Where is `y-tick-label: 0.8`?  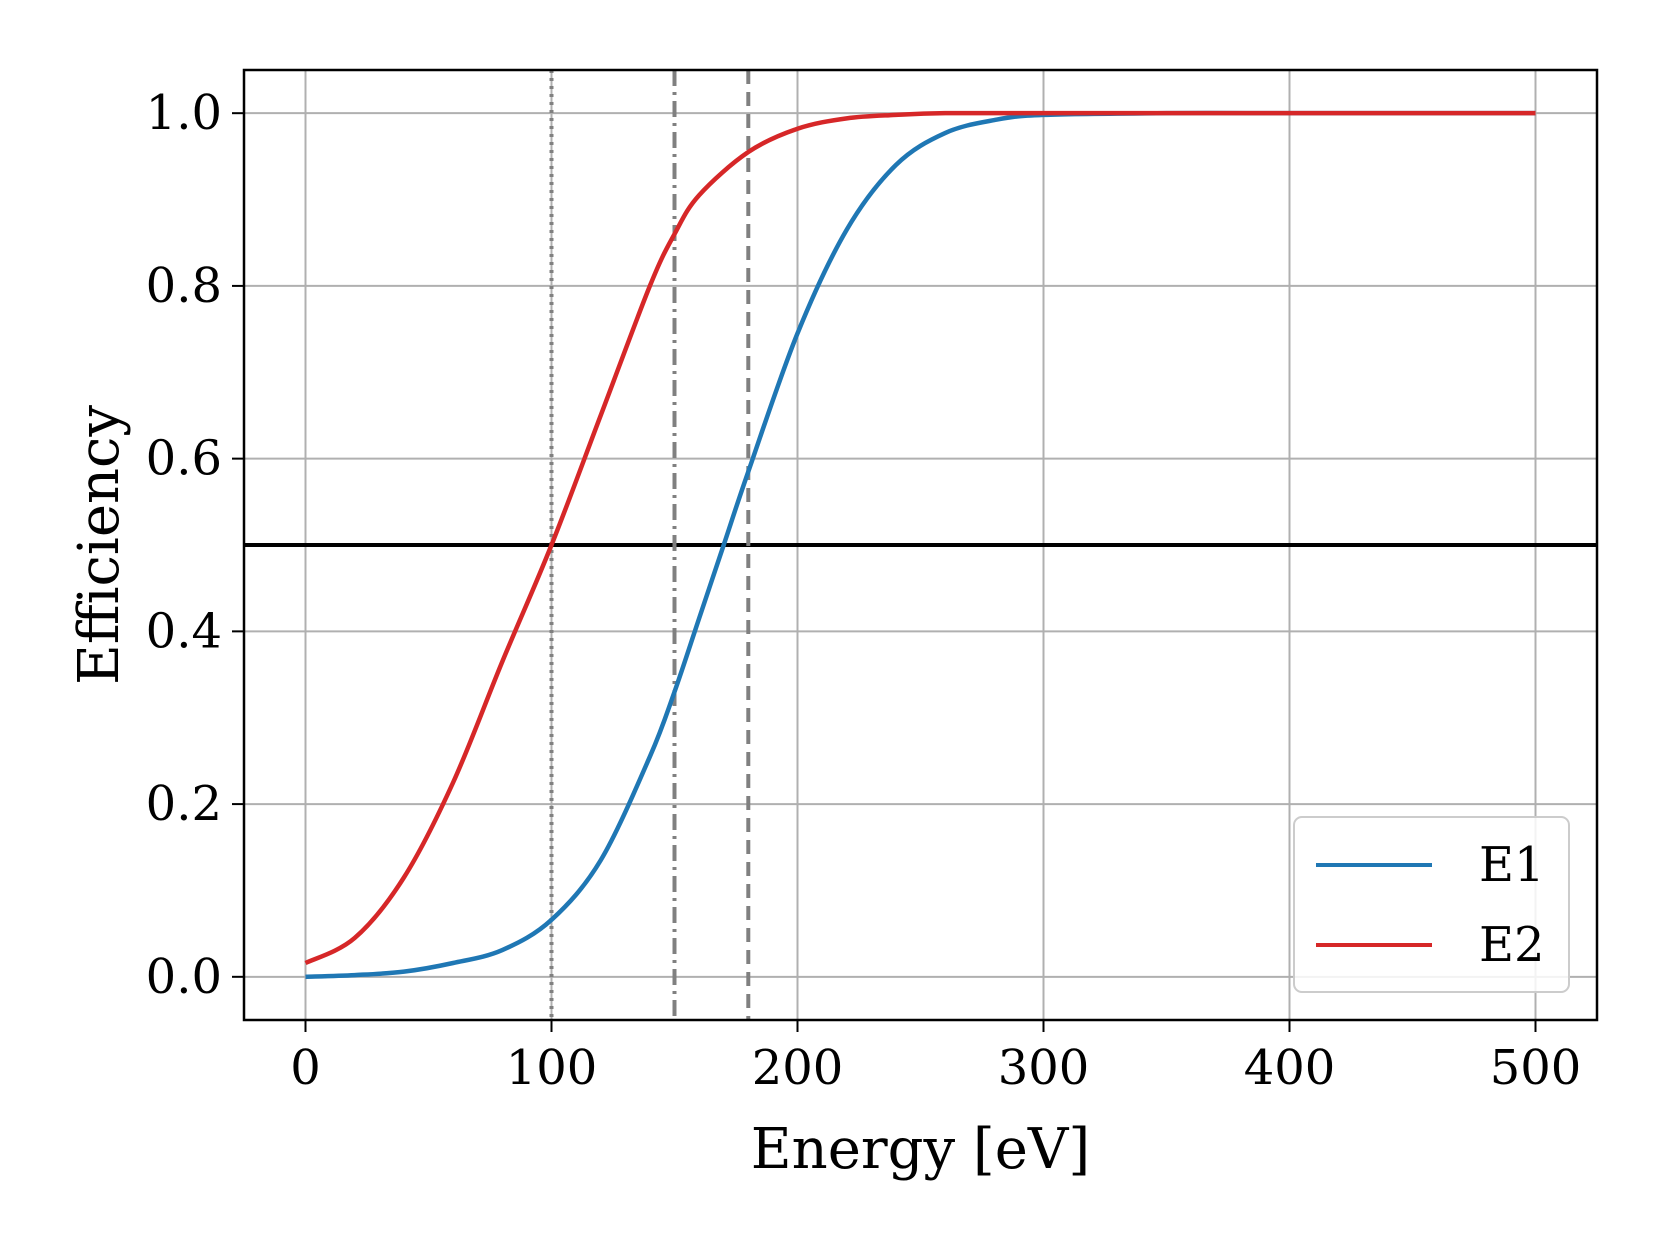 y-tick-label: 0.8 is located at coordinates (184, 286).